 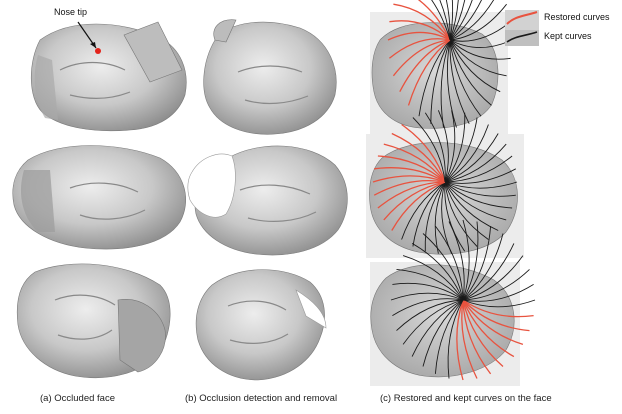 I want to click on caption-a: (a) Occluded face, so click(x=77, y=398).